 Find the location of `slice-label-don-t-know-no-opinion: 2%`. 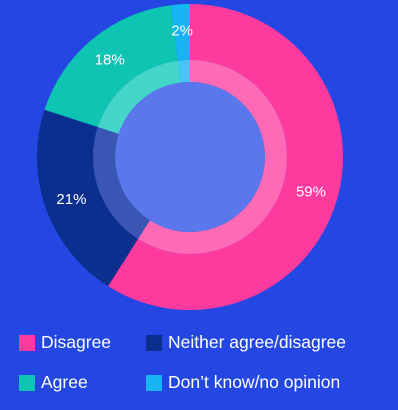

slice-label-don-t-know-no-opinion: 2% is located at coordinates (182, 31).